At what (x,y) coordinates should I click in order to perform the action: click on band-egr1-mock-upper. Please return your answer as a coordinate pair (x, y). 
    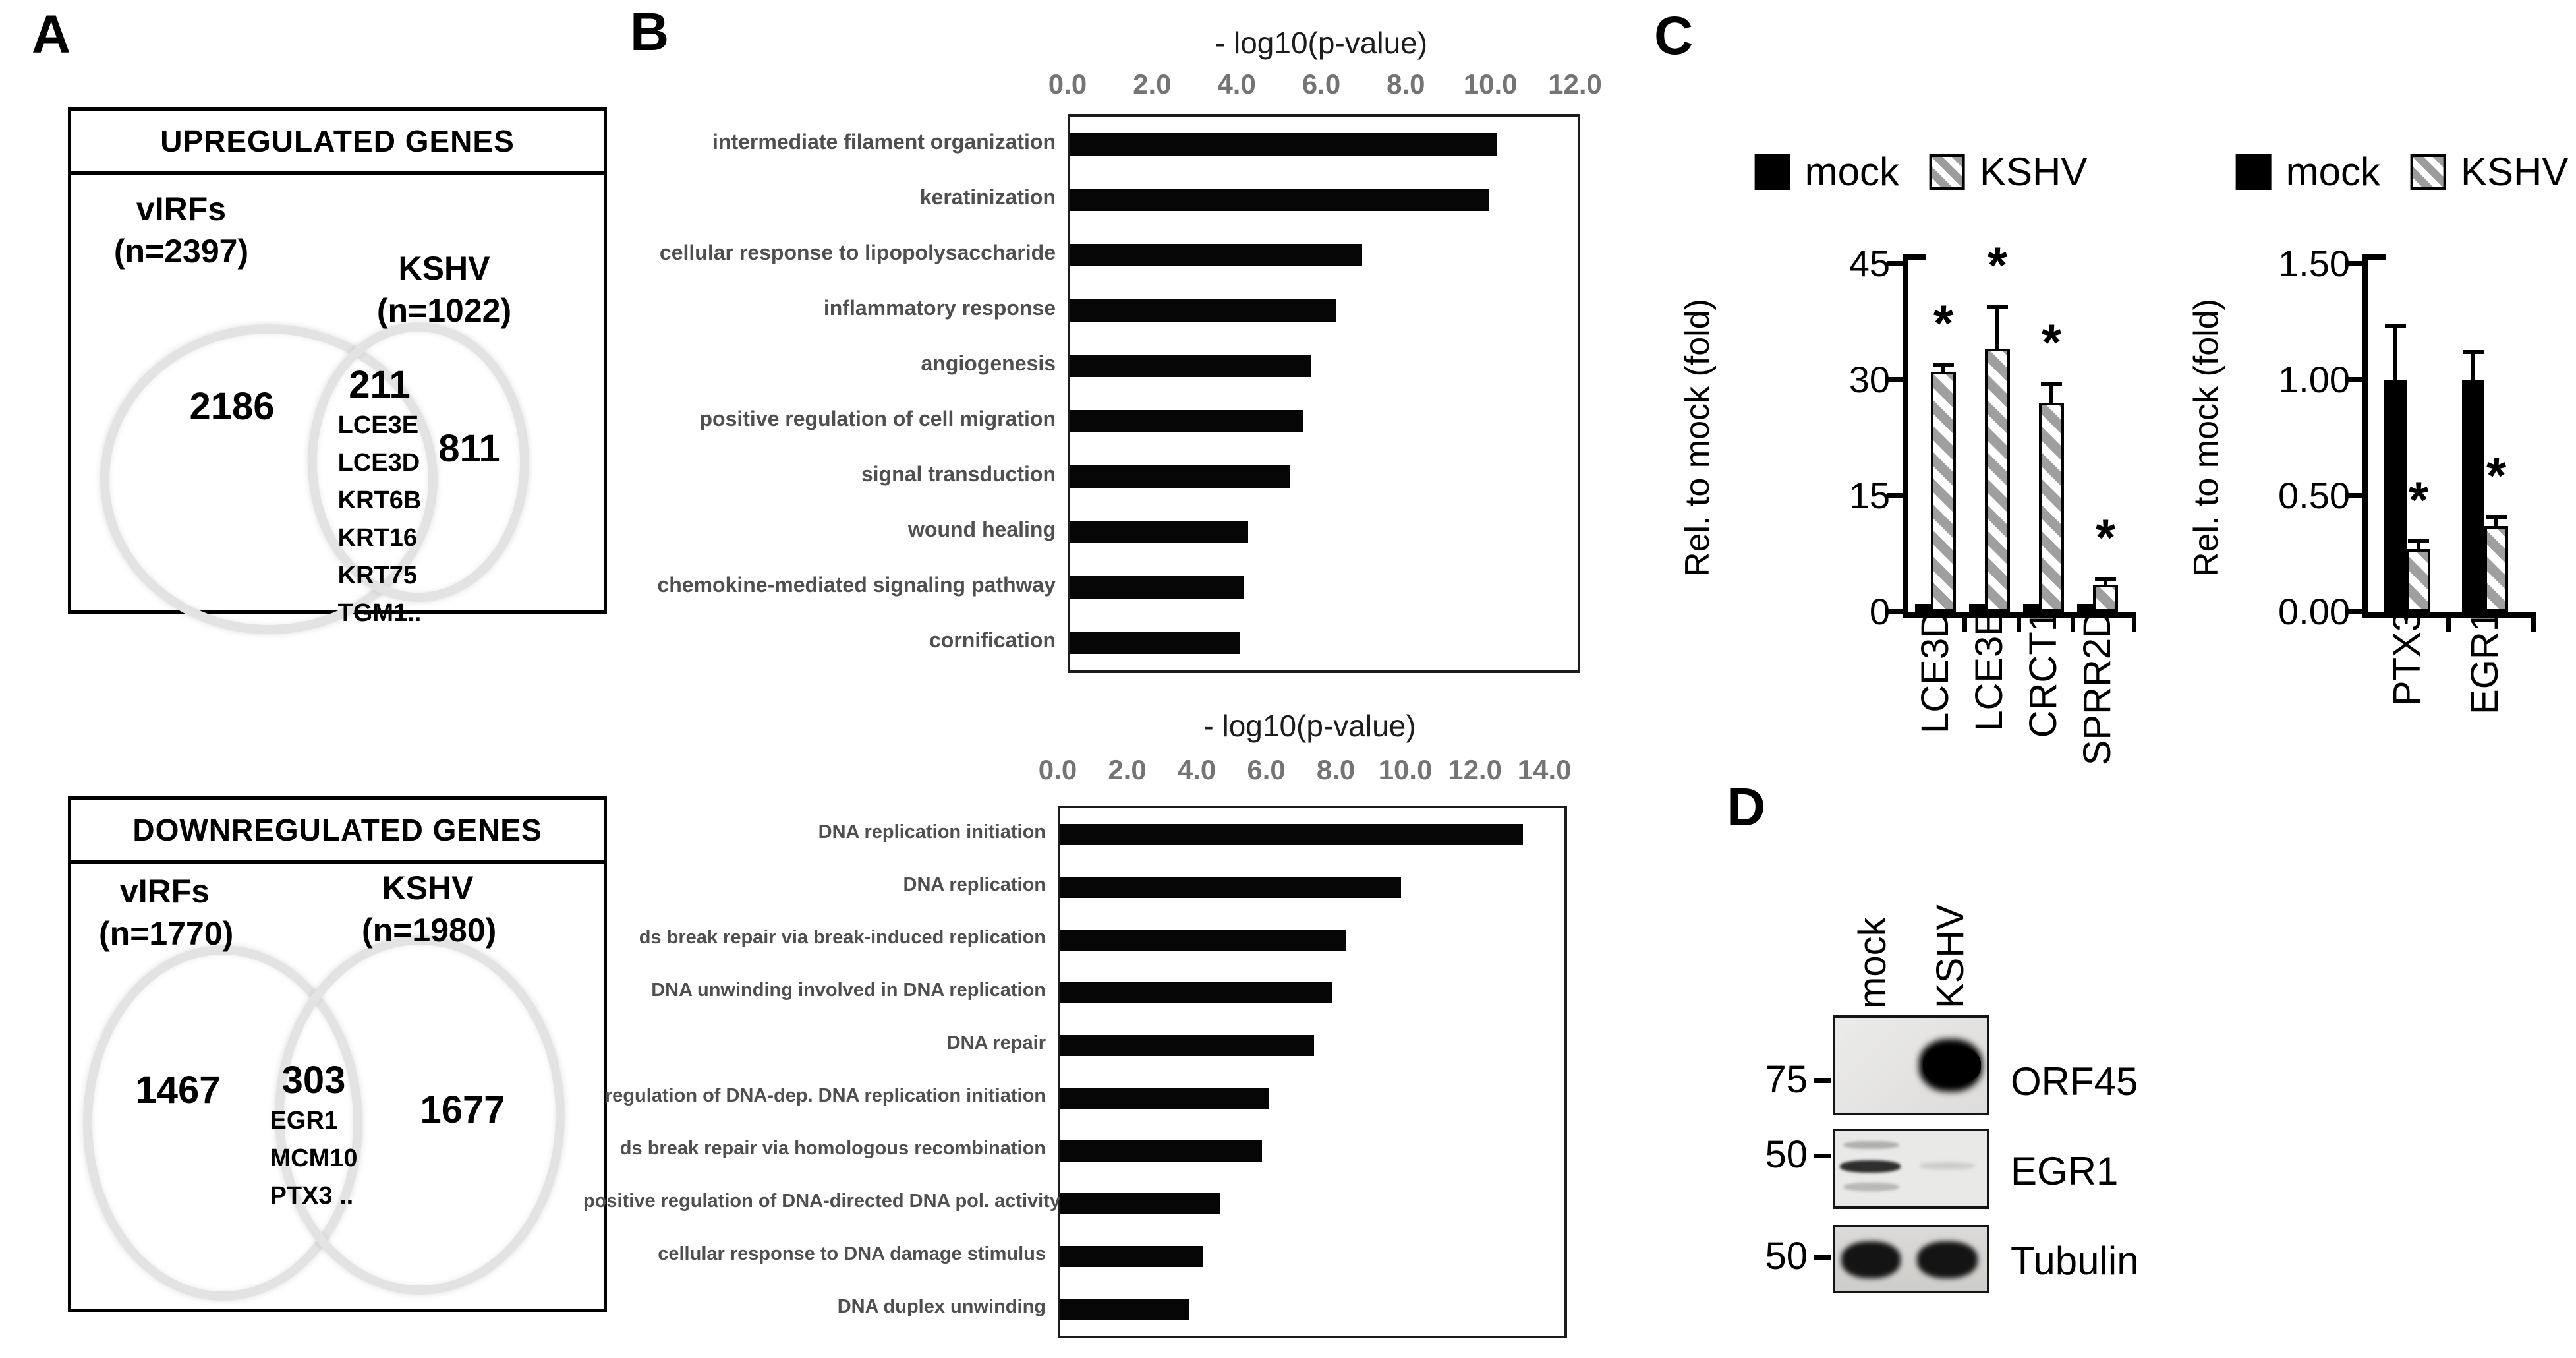
    Looking at the image, I should click on (1871, 1145).